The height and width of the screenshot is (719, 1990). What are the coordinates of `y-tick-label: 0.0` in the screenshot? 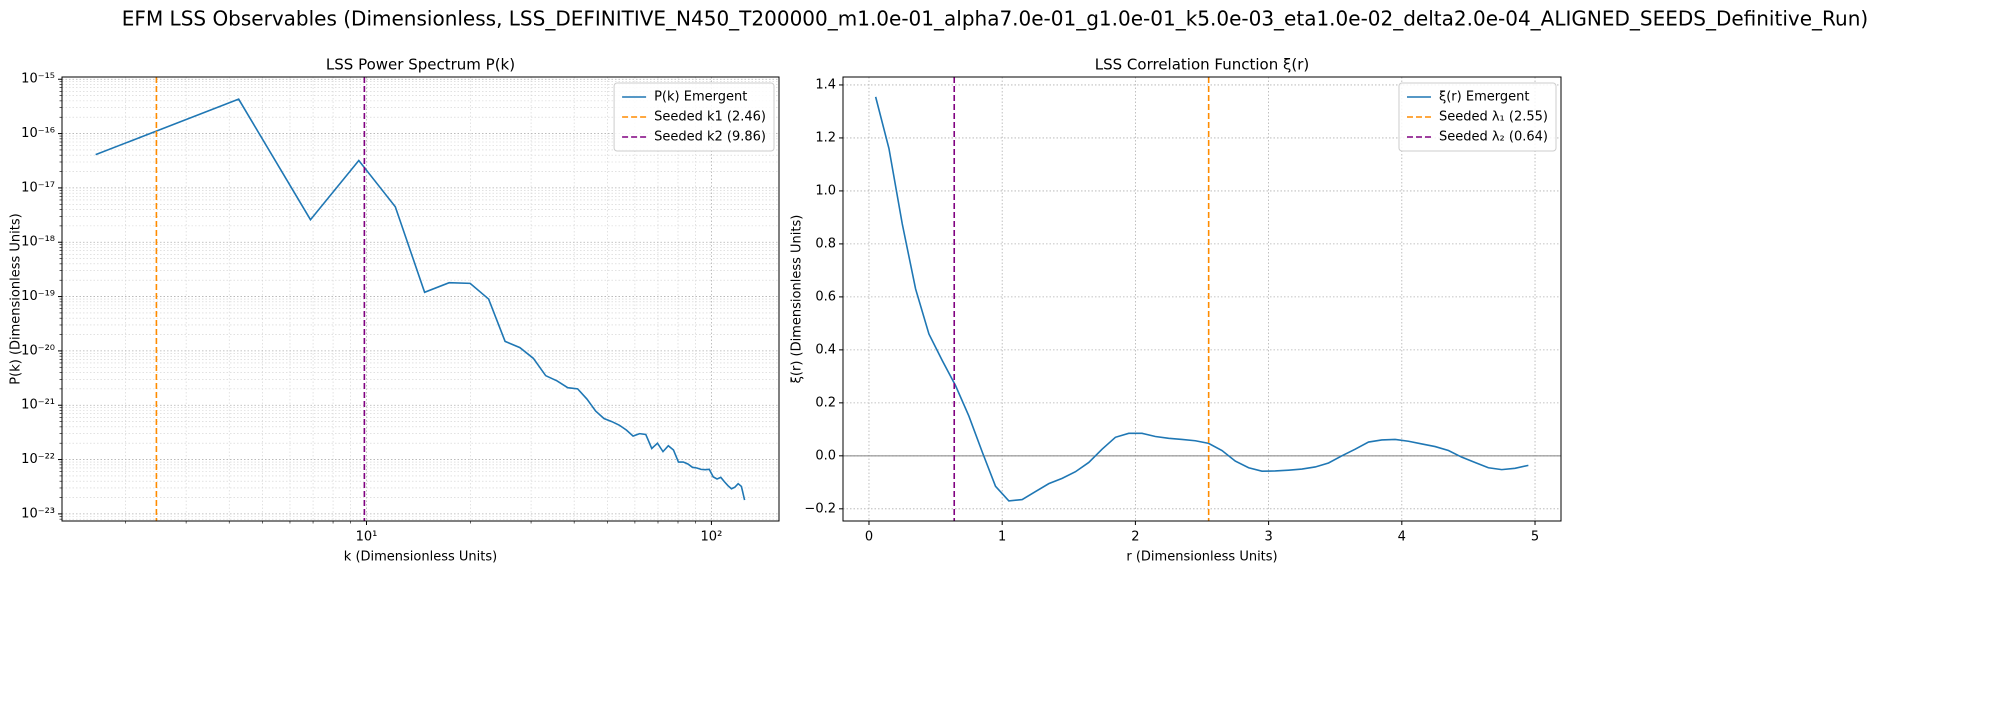 It's located at (825, 455).